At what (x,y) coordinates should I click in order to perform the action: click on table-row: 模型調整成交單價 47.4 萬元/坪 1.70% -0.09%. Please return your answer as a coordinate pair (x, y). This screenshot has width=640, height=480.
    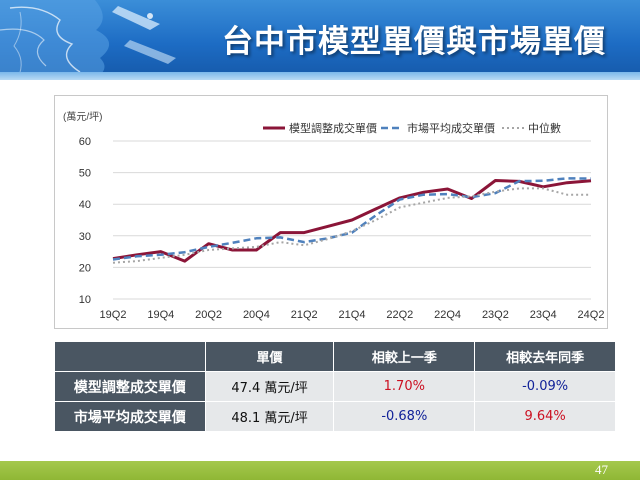
    Looking at the image, I should click on (335, 386).